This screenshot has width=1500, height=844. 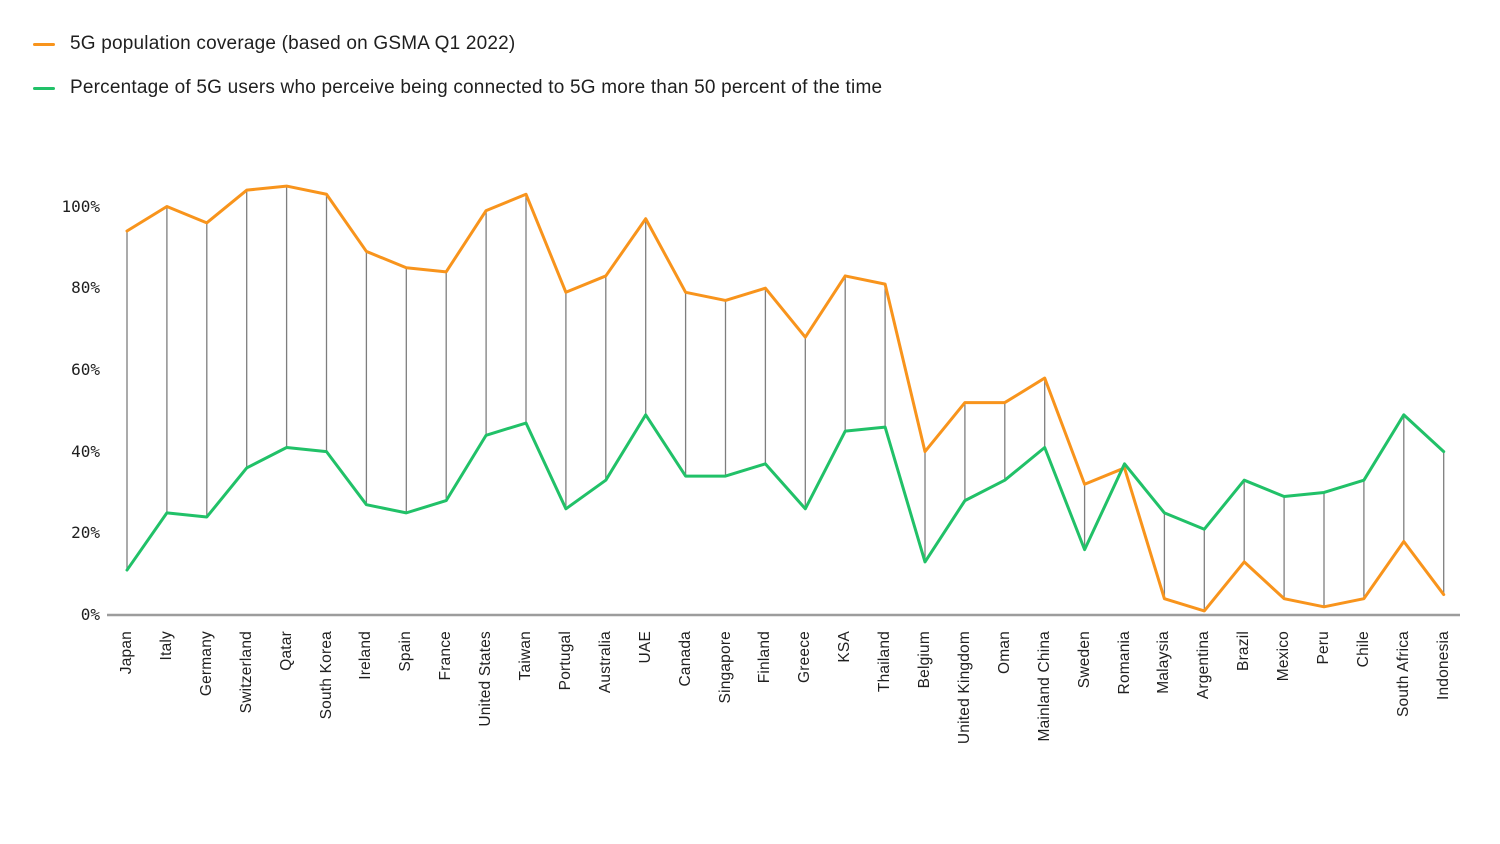 I want to click on x-tick-label: UAE, so click(x=645, y=647).